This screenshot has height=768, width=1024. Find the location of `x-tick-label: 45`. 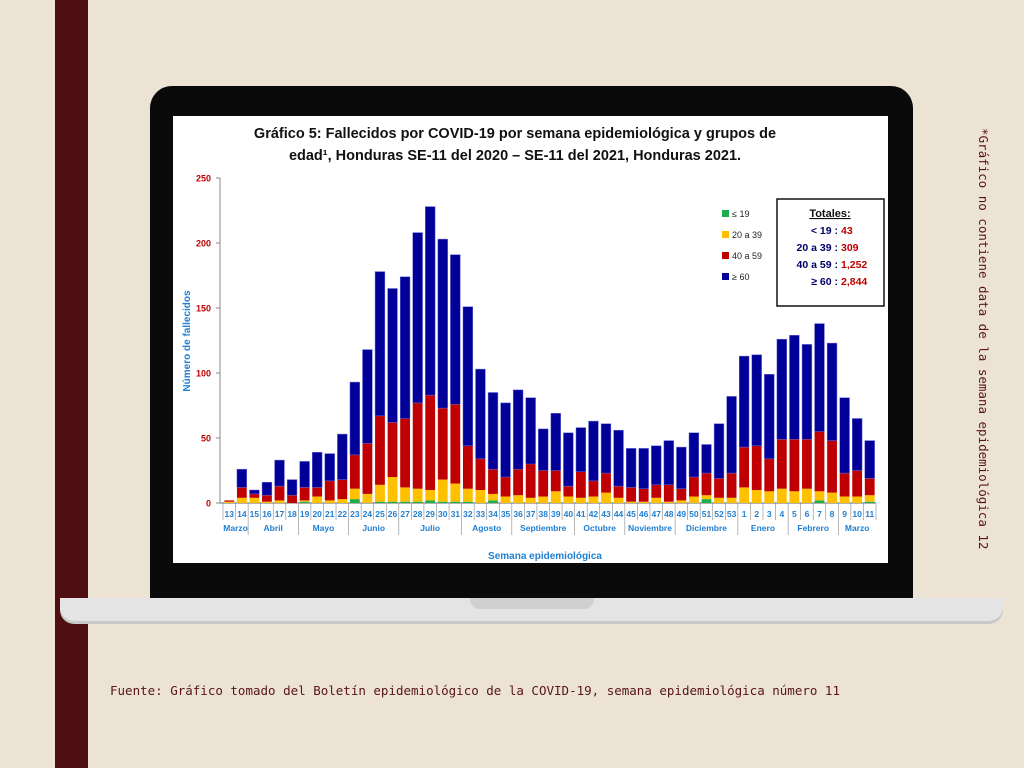

x-tick-label: 45 is located at coordinates (631, 514).